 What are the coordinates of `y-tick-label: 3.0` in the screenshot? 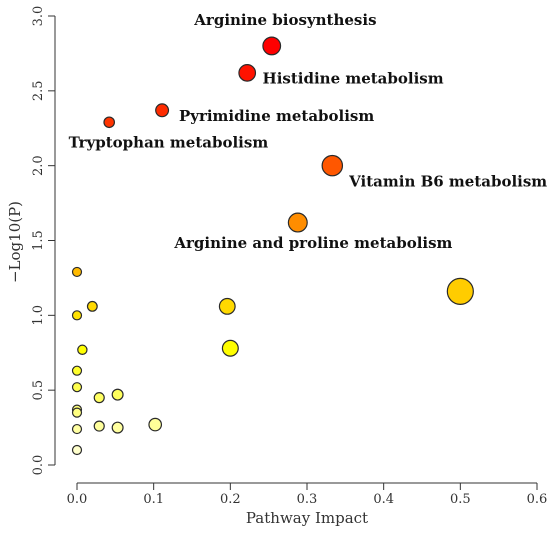 It's located at (38, 16).